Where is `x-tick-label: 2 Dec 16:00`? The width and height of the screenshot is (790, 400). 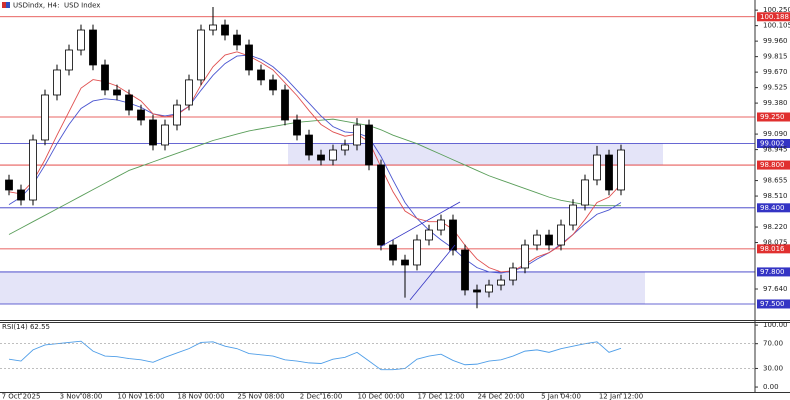
x-tick-label: 2 Dec 16:00 is located at coordinates (321, 396).